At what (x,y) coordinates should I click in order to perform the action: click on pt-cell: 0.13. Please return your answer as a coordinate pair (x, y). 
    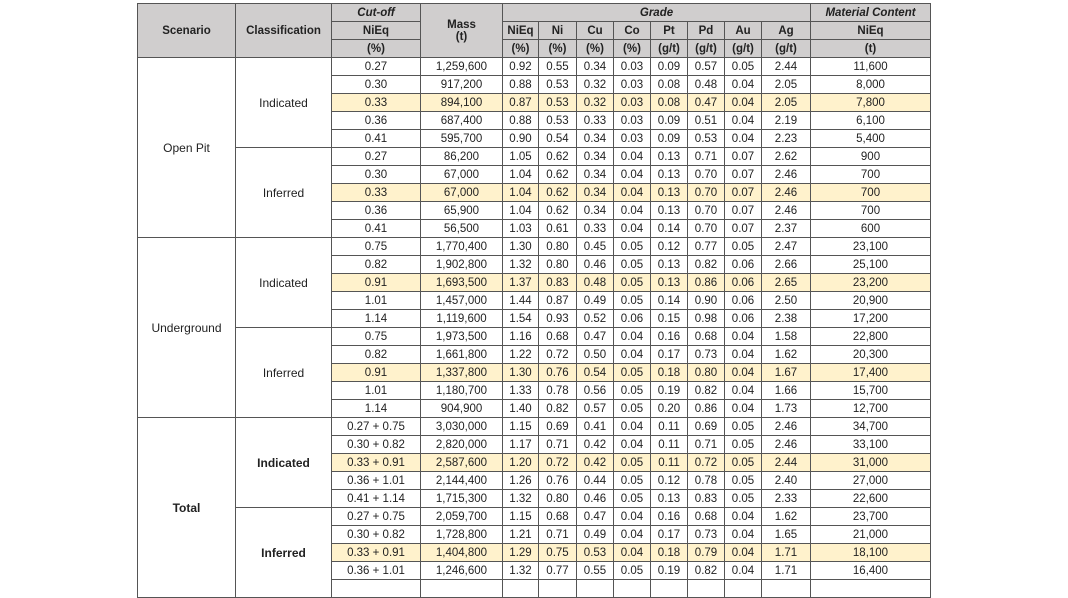
    Looking at the image, I should click on (669, 174).